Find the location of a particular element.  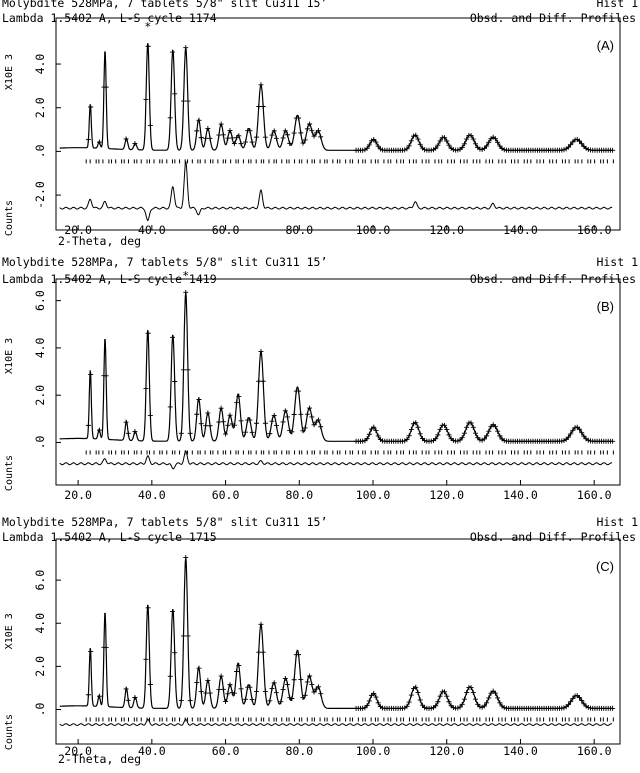

header-line-2-left: Lambda 1.5402 A, L-S cycle 1715 is located at coordinates (109, 537).